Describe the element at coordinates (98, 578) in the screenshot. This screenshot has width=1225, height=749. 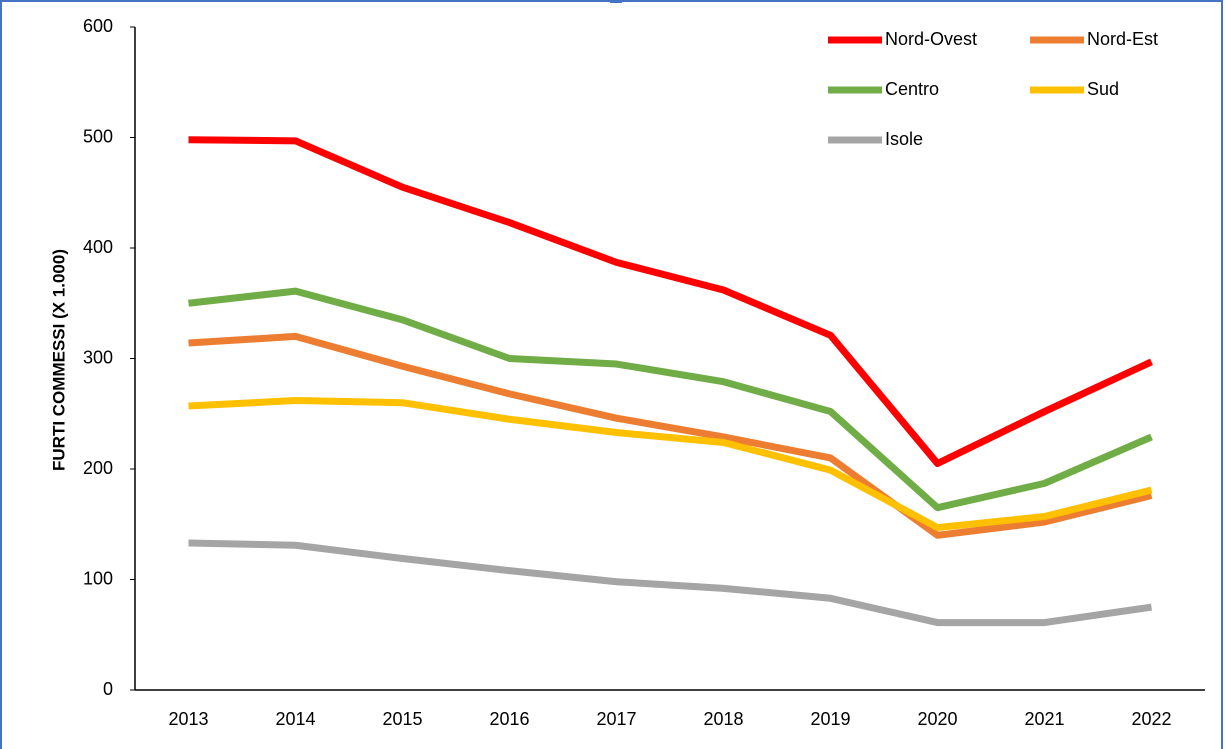
I see `y-tick-label: 100` at that location.